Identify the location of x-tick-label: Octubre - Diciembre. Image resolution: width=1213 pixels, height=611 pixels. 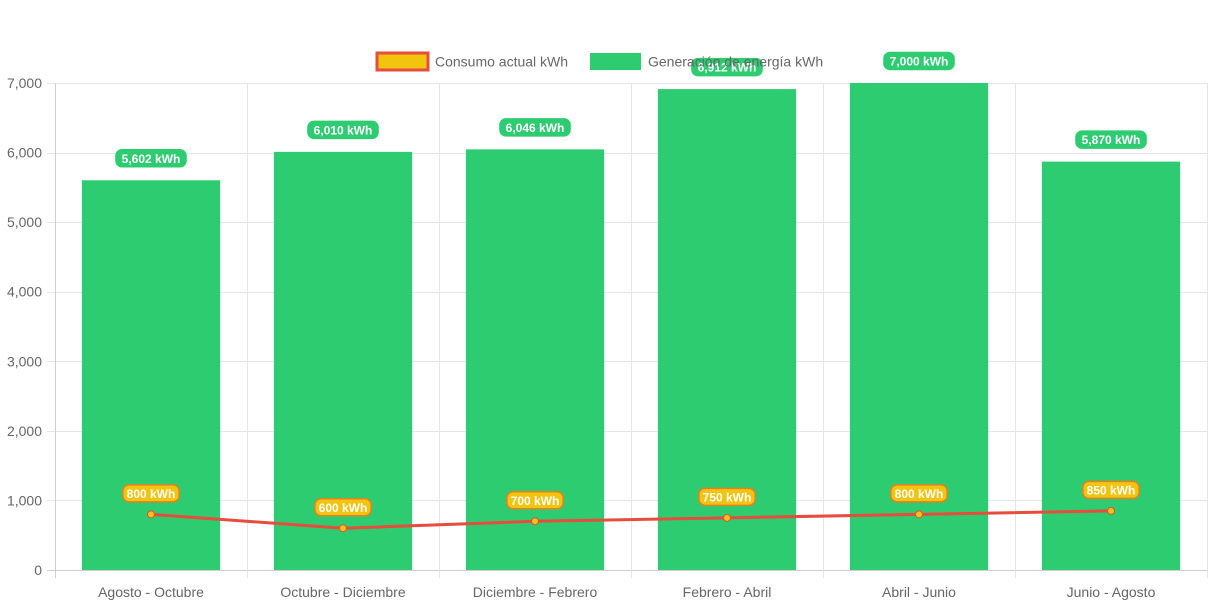
(342, 592).